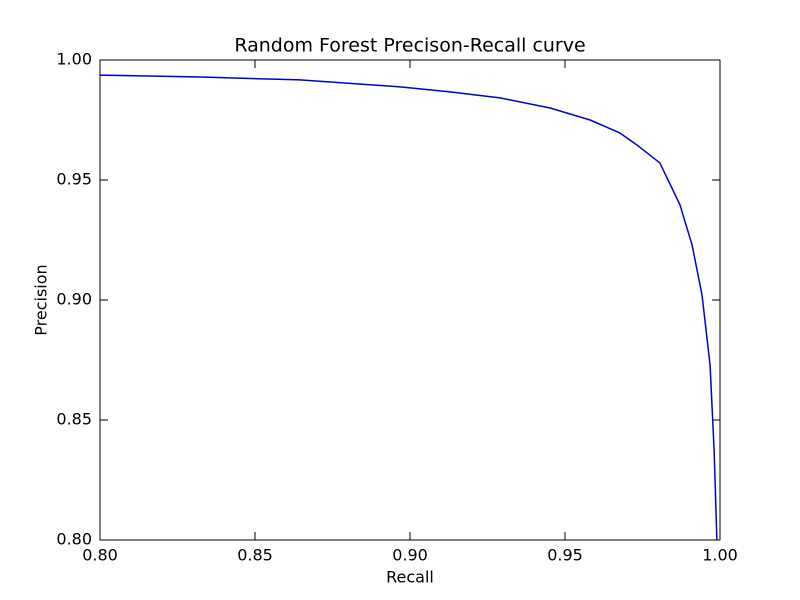 This screenshot has height=600, width=800. What do you see at coordinates (100, 555) in the screenshot?
I see `x-tick-label: 0.80` at bounding box center [100, 555].